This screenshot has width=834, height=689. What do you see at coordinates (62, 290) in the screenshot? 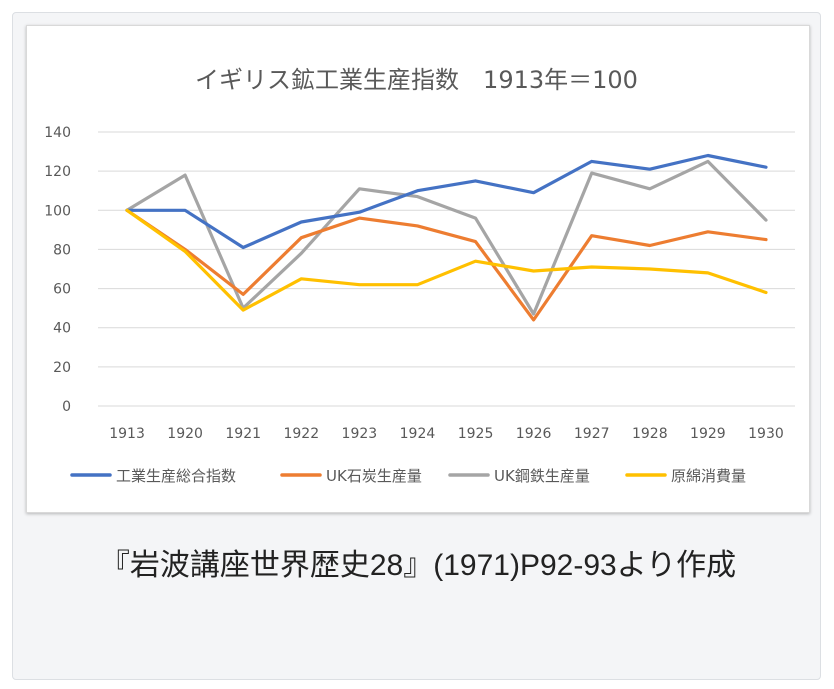
I see `y-tick-label: 60` at bounding box center [62, 290].